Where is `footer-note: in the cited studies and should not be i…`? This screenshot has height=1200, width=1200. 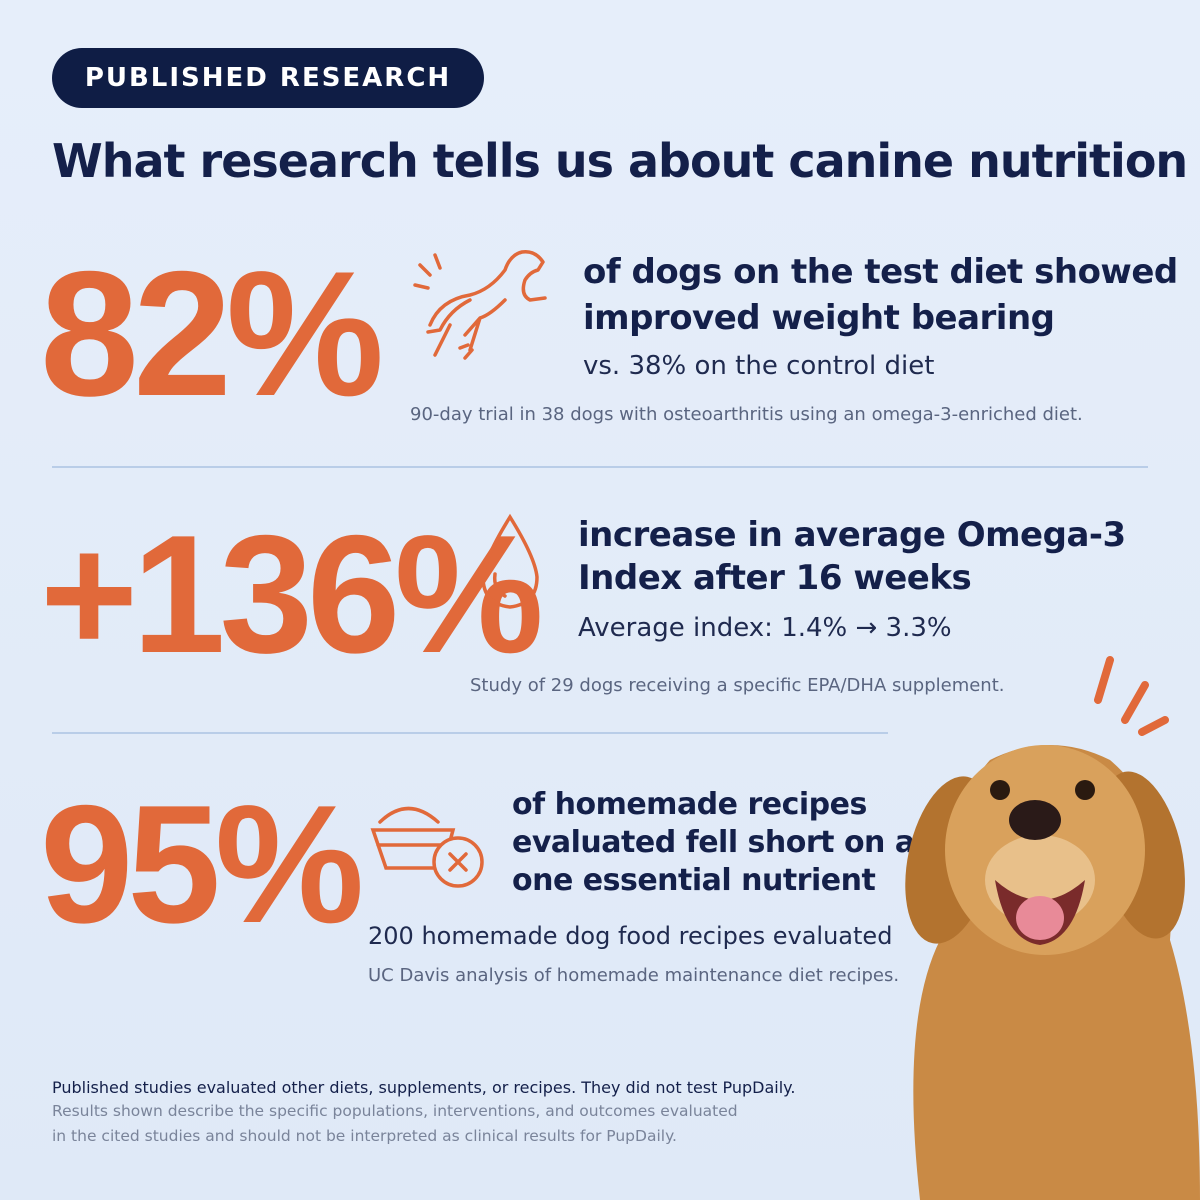 footer-note: in the cited studies and should not be i… is located at coordinates (364, 1136).